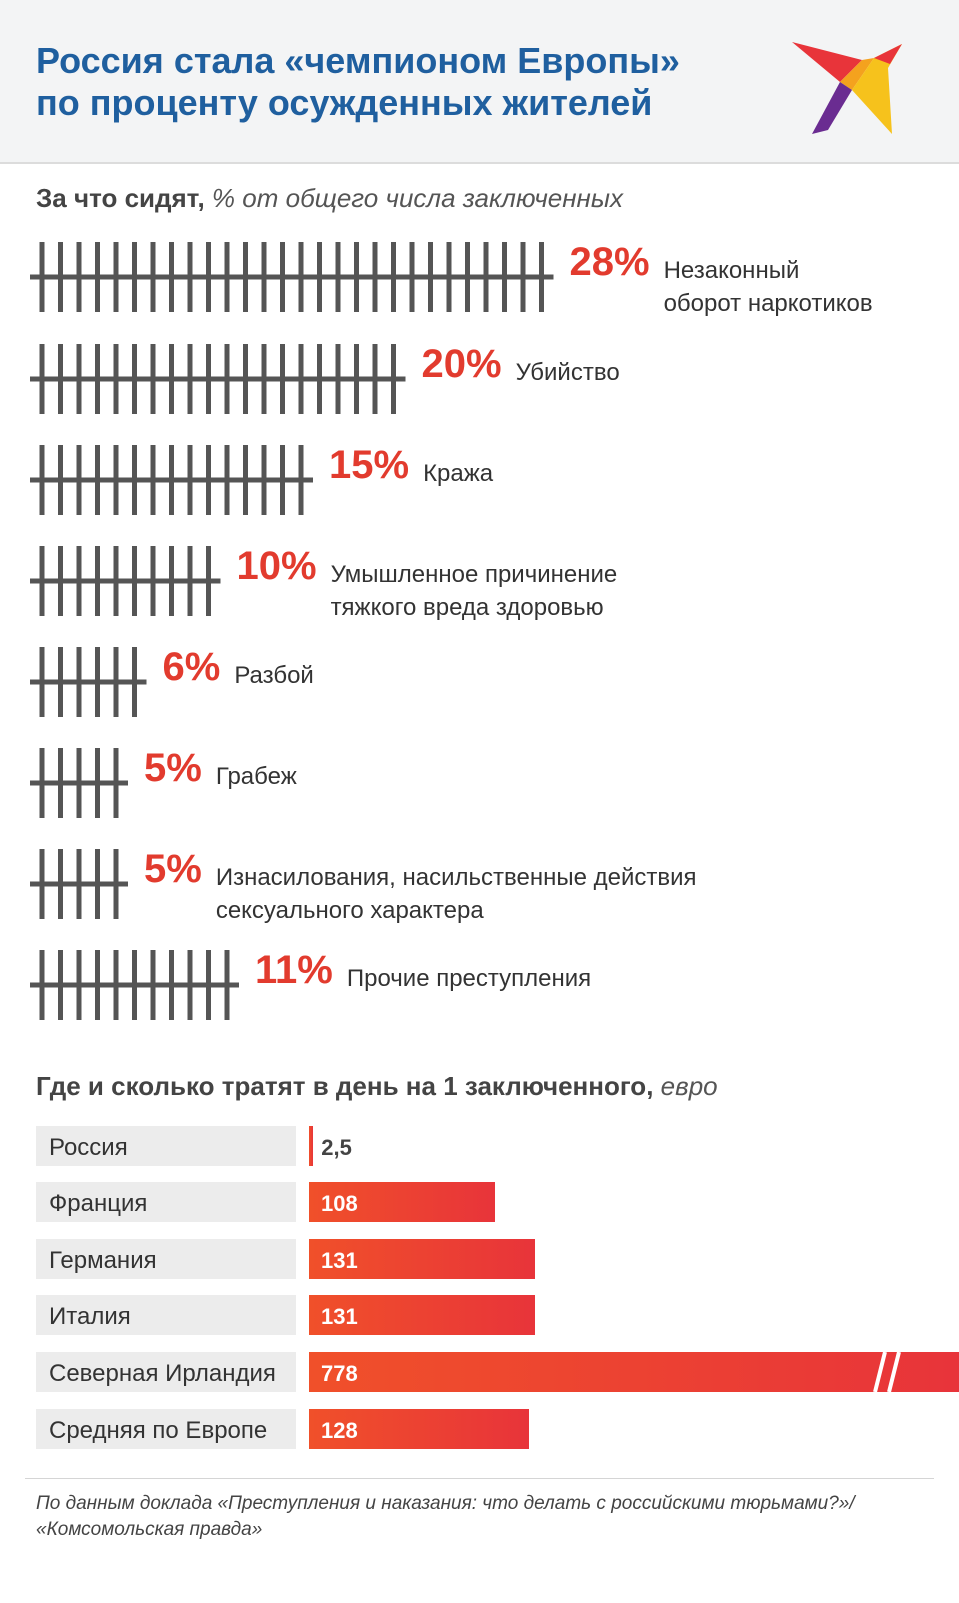  I want to click on crime-row: 11% Прочие преступления, so click(479, 988).